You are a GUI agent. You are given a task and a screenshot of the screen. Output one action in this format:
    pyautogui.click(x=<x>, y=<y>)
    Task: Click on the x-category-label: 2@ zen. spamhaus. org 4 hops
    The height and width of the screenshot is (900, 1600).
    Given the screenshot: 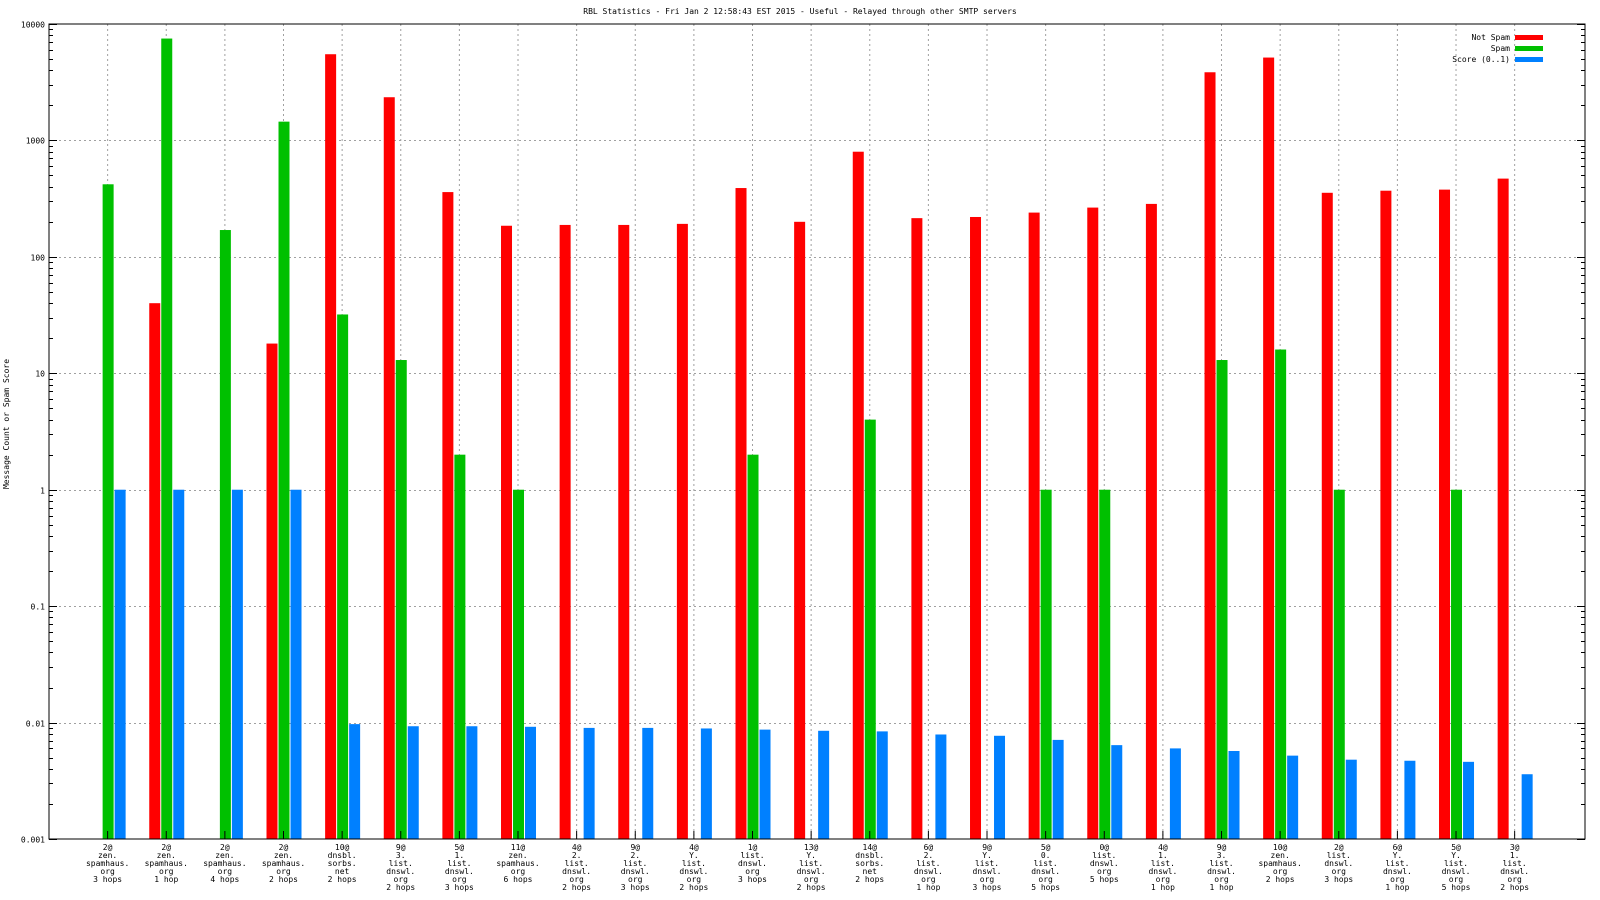 What is the action you would take?
    pyautogui.click(x=224, y=863)
    